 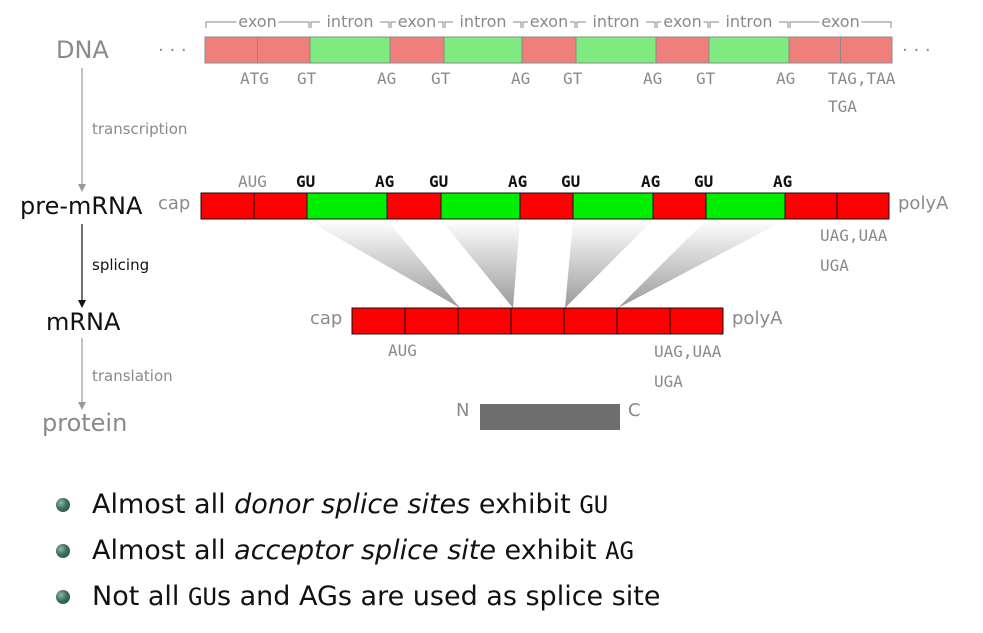 I want to click on mrna-stop-codons-line2: UGA, so click(x=668, y=381).